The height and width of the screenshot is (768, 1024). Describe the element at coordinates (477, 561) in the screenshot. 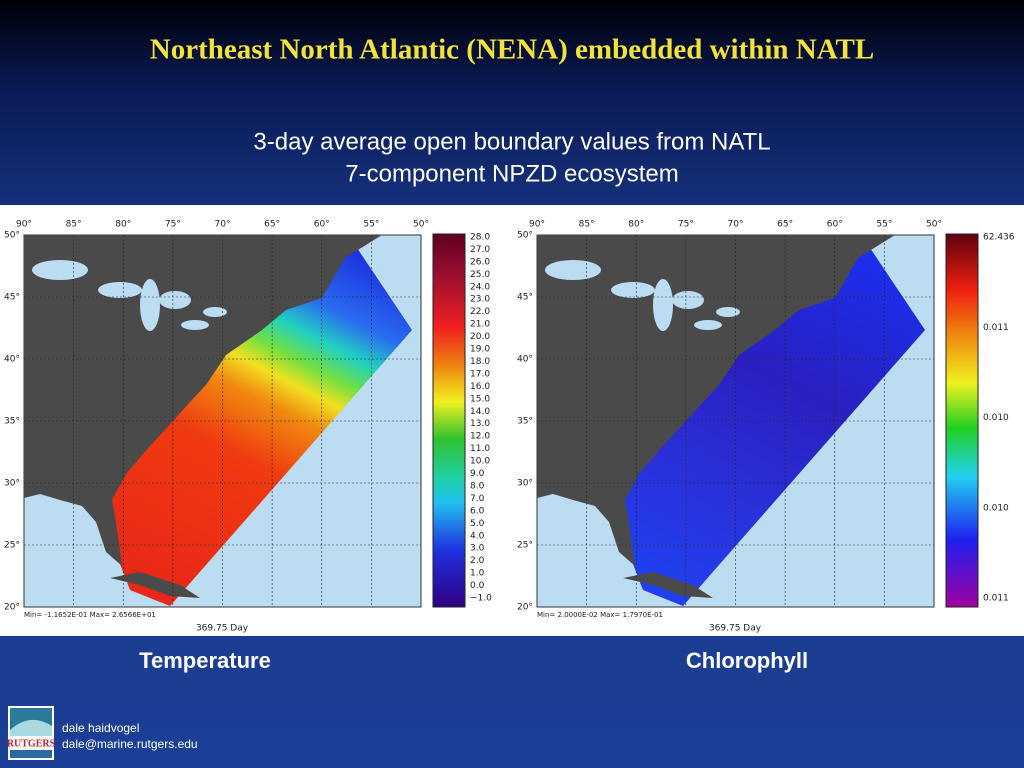

I see `colorbar-label: 2.0` at that location.